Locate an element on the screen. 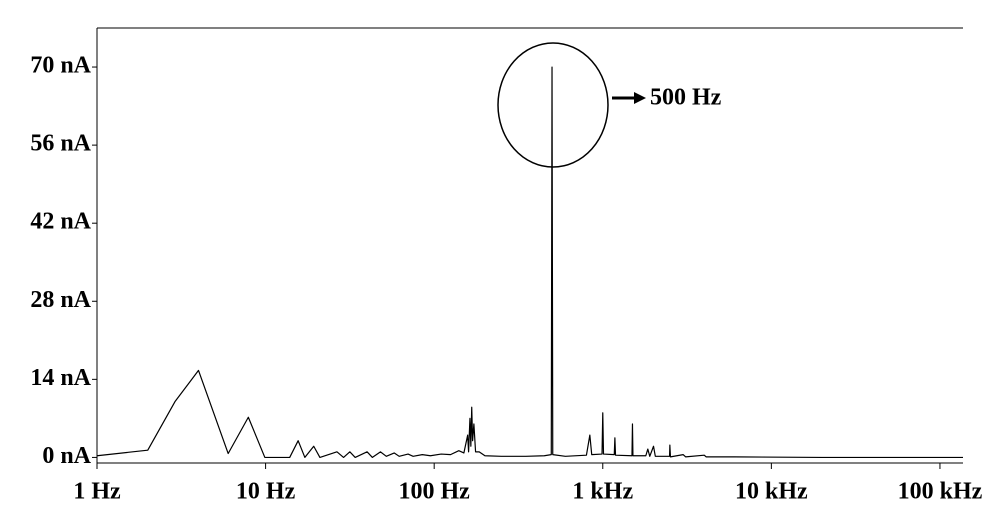  x-tick-label: 100 kHz is located at coordinates (940, 492).